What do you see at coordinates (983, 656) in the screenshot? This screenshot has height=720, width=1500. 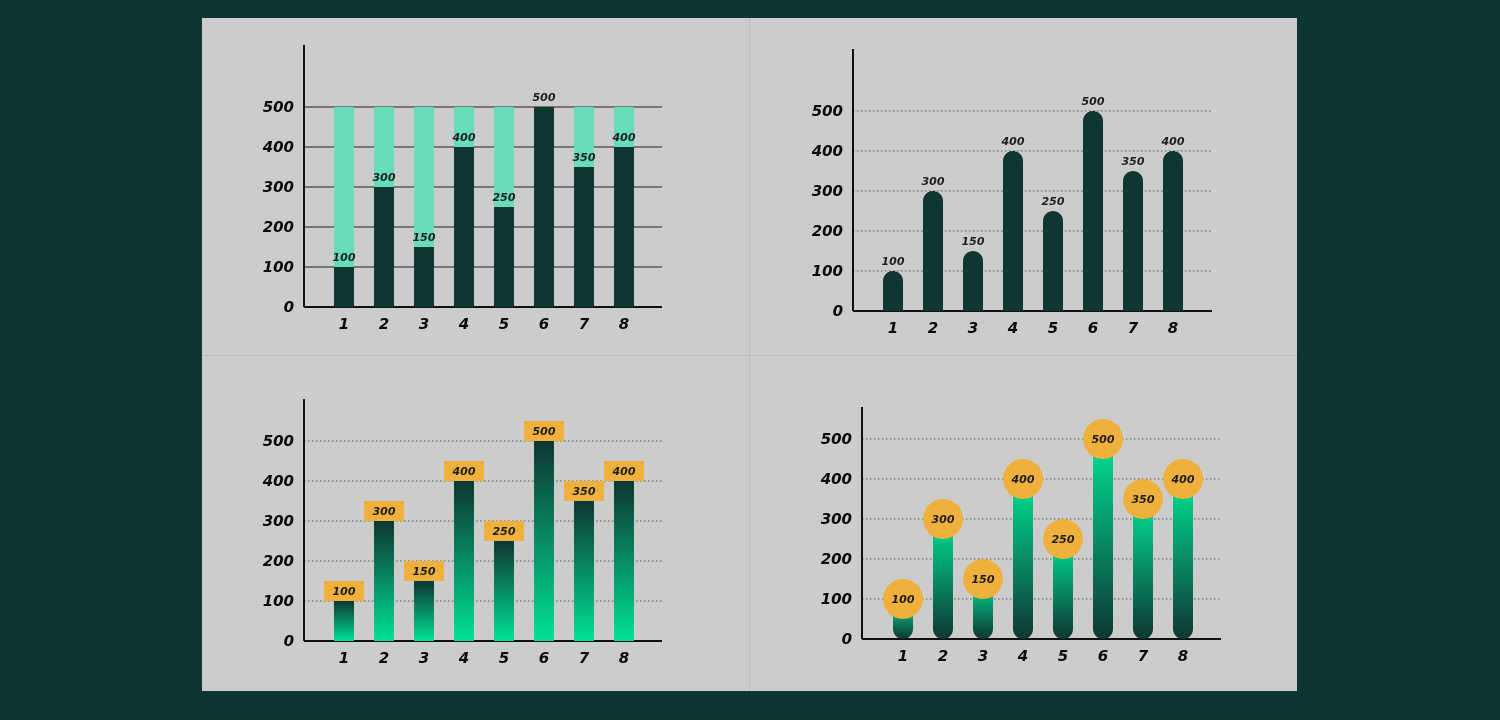 I see `x-tick-label: 3` at bounding box center [983, 656].